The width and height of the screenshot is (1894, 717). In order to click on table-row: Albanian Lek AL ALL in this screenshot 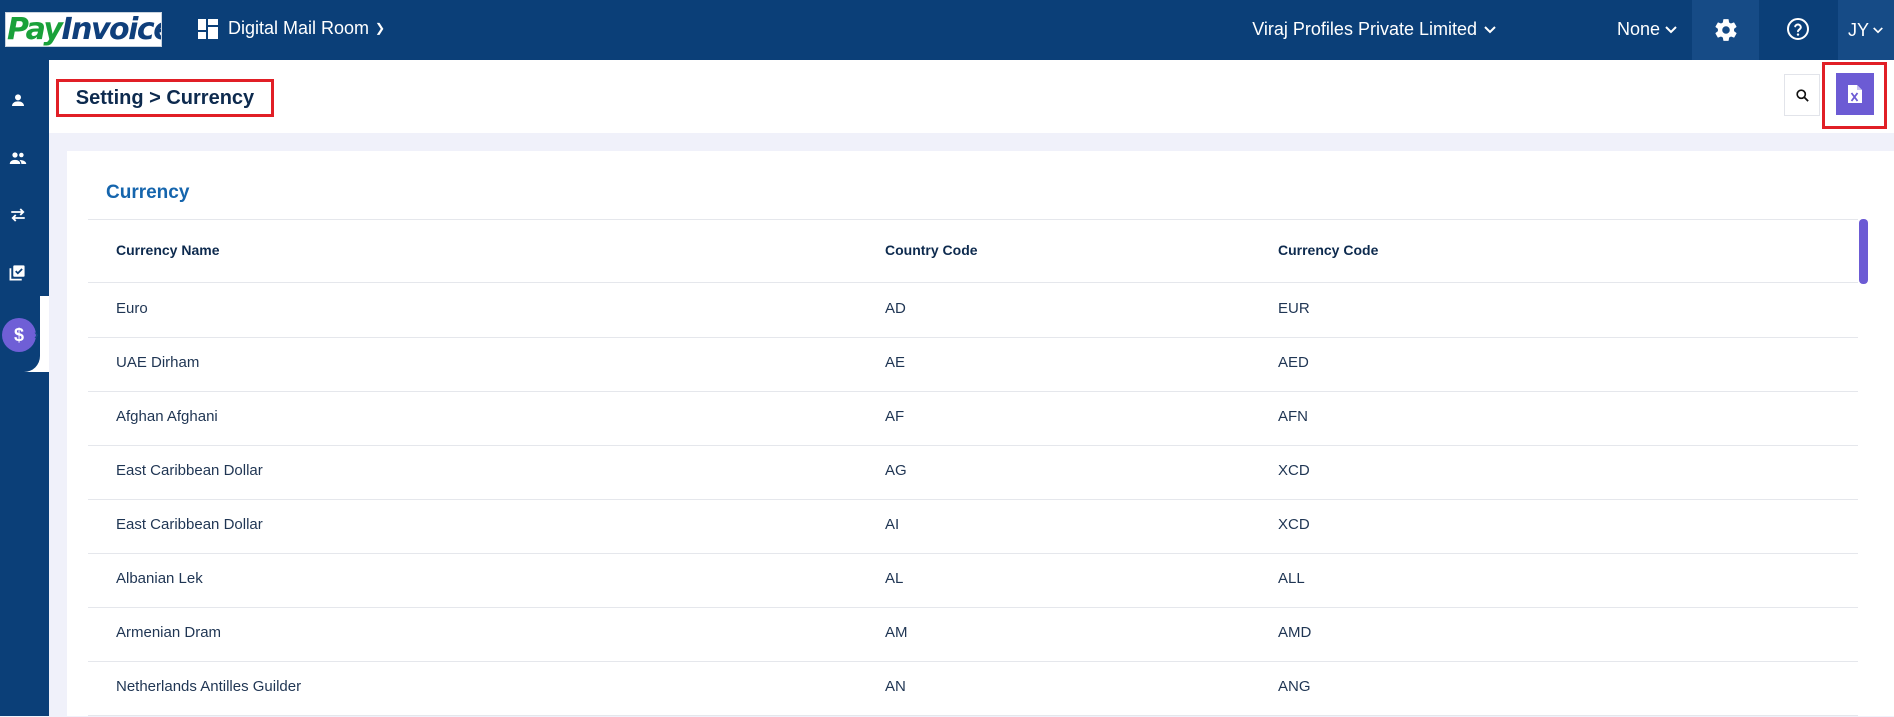, I will do `click(973, 580)`.